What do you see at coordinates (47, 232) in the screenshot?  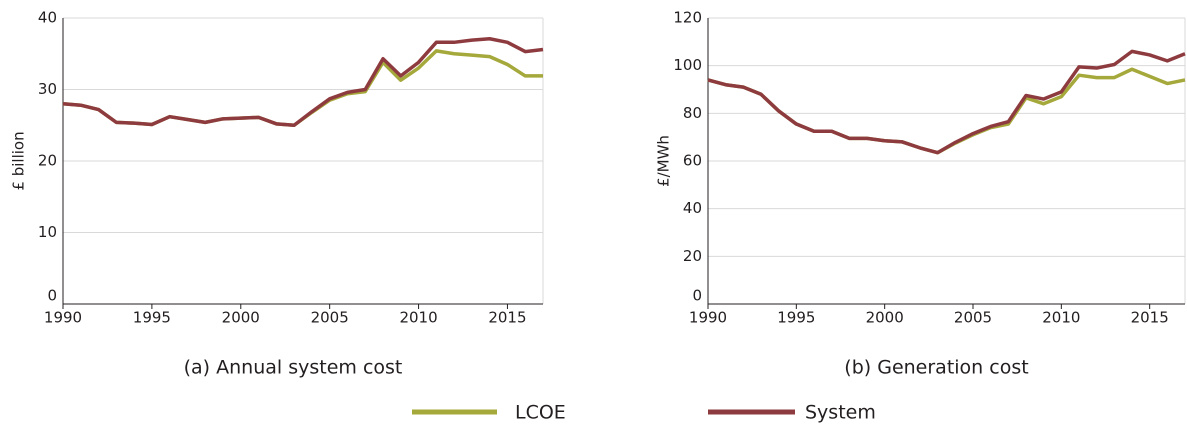 I see `y-tick-label: 10` at bounding box center [47, 232].